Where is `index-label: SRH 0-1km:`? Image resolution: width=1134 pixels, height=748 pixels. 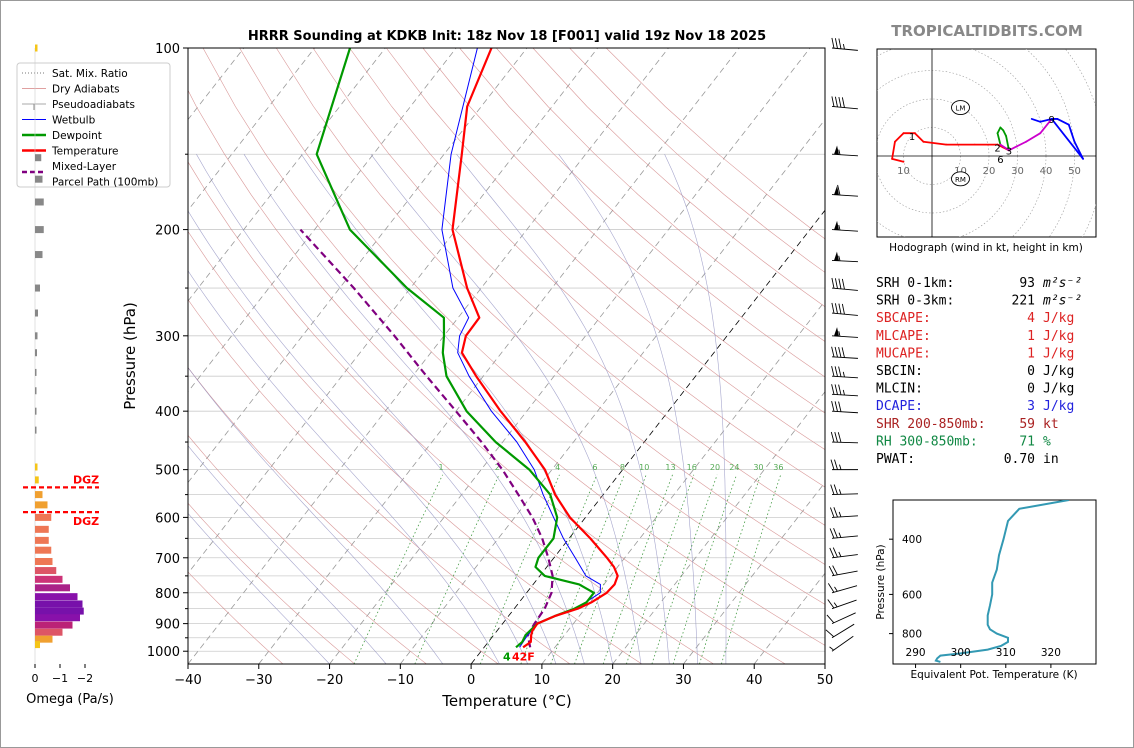
index-label: SRH 0-1km: is located at coordinates (915, 283).